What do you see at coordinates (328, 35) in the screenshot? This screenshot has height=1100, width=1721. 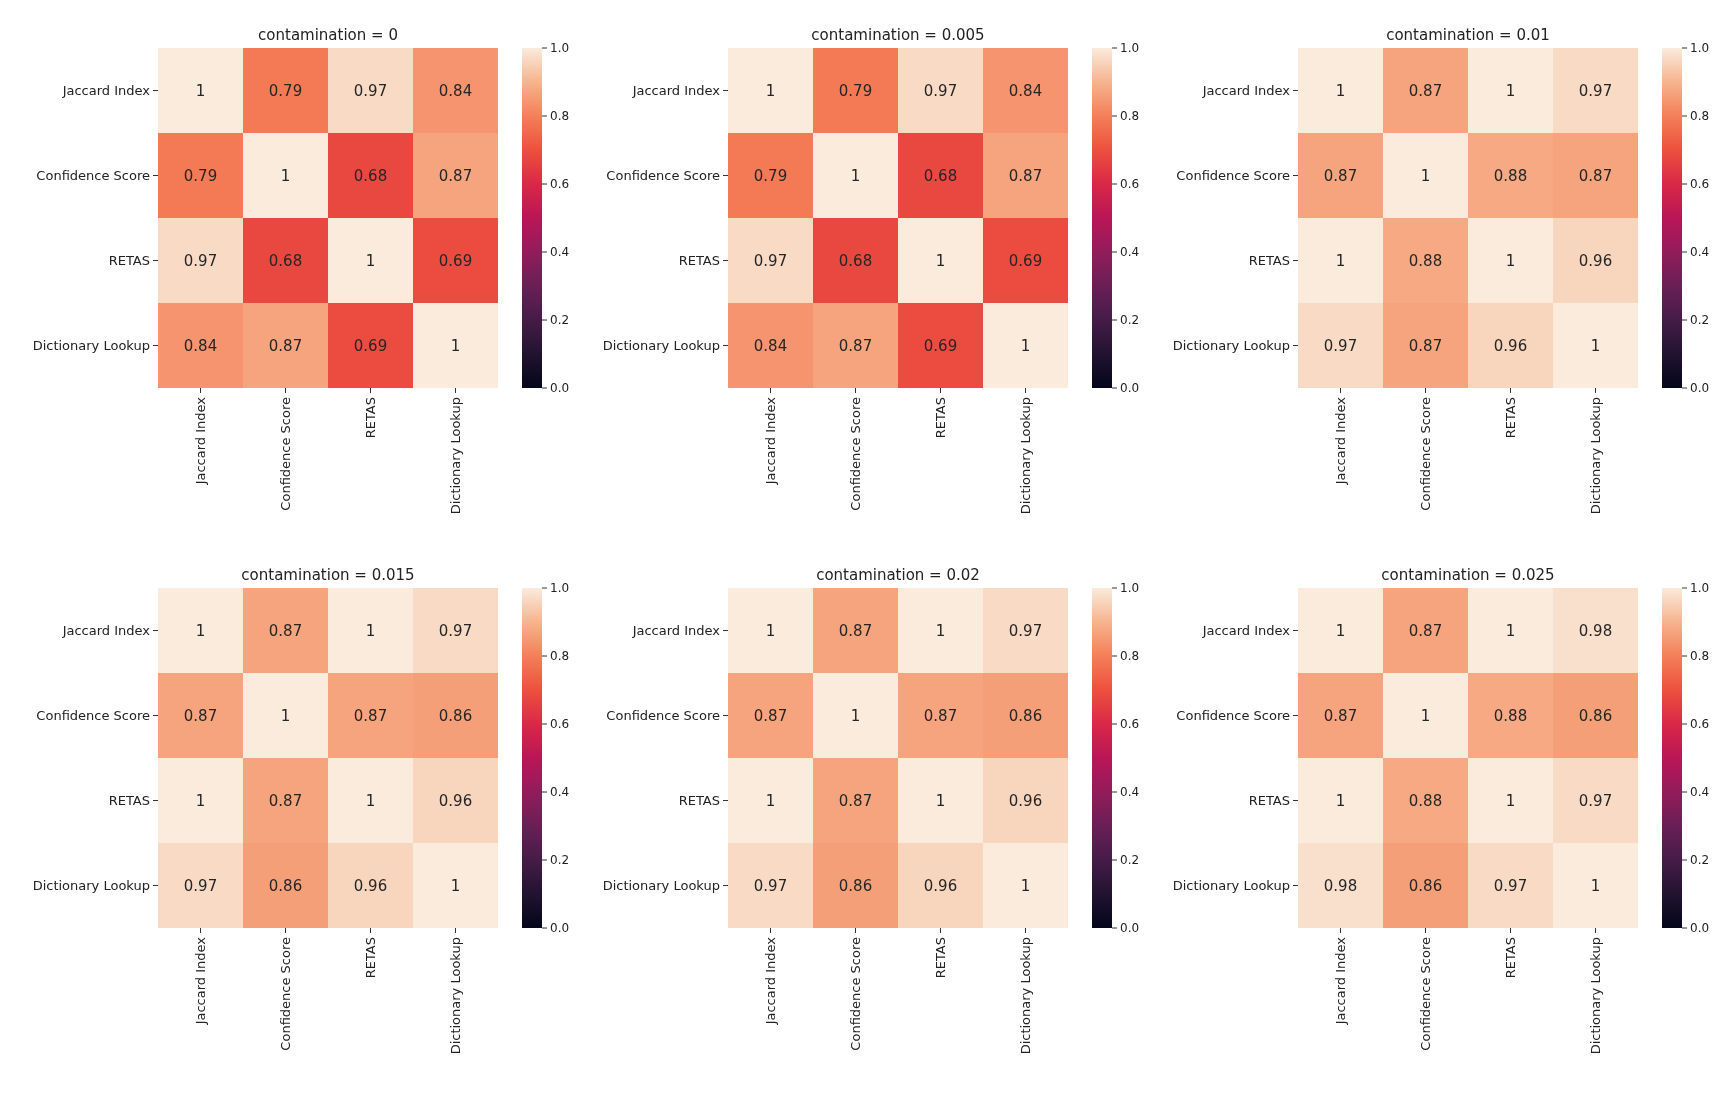 I see `chart-title: contamination = 0` at bounding box center [328, 35].